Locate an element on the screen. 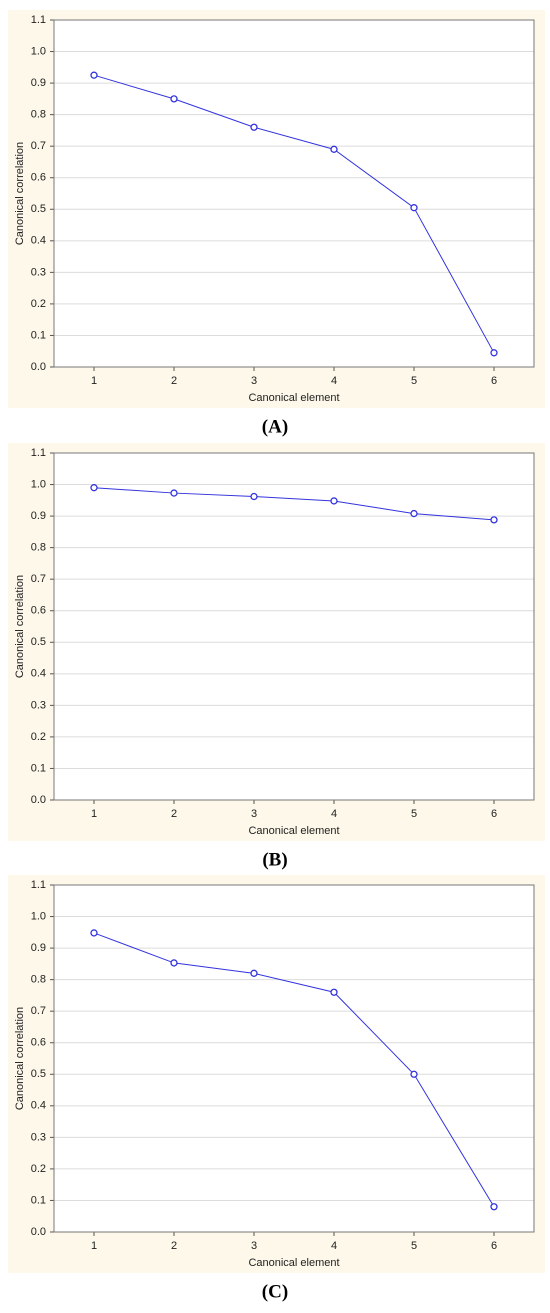  panel-caption: (B) is located at coordinates (274, 859).